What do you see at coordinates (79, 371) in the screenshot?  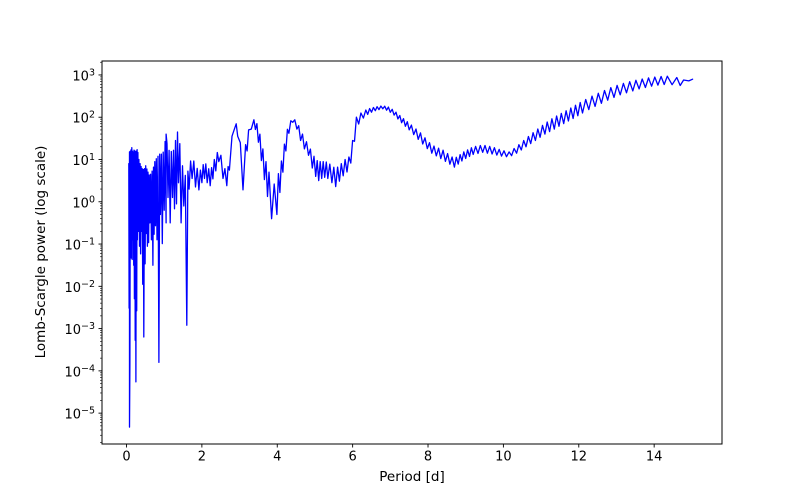 I see `y-tick-label: 10⁻⁴` at bounding box center [79, 371].